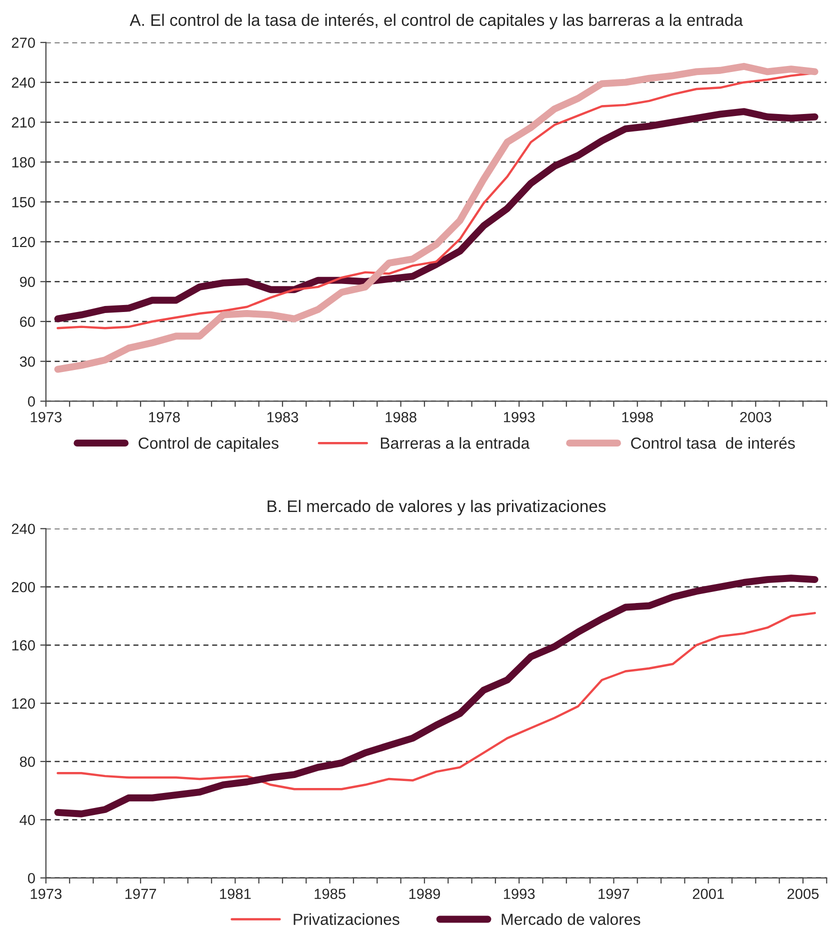 Image resolution: width=835 pixels, height=944 pixels. I want to click on x-tick-label: 1985, so click(330, 894).